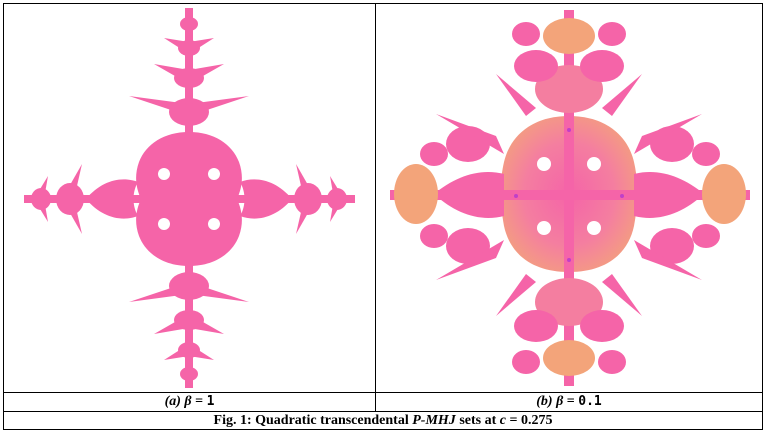 Image resolution: width=767 pixels, height=435 pixels. I want to click on divider-caption-top, so click(383, 411).